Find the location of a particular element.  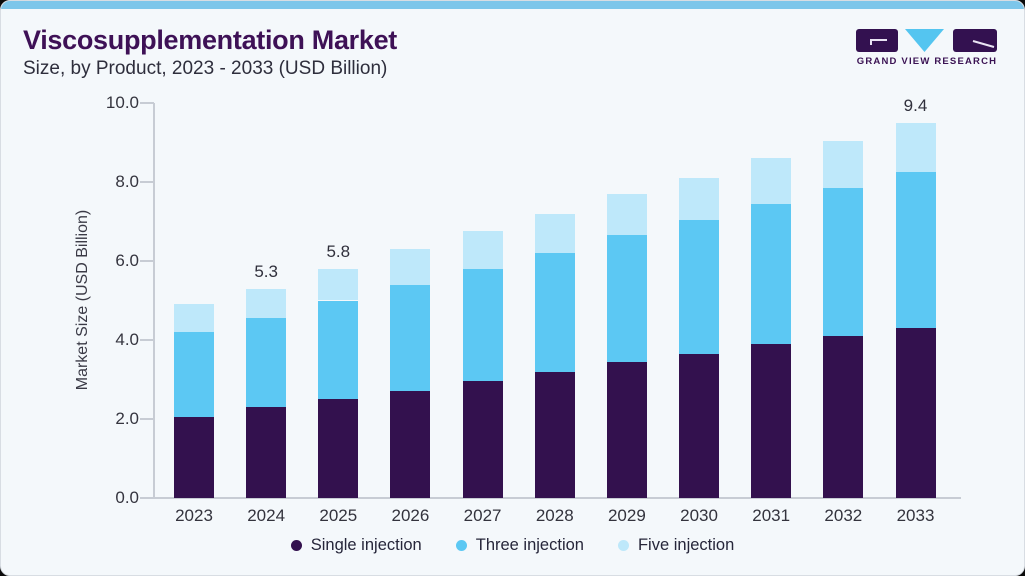

legend-item-three-injection: Three injection is located at coordinates (519, 545).